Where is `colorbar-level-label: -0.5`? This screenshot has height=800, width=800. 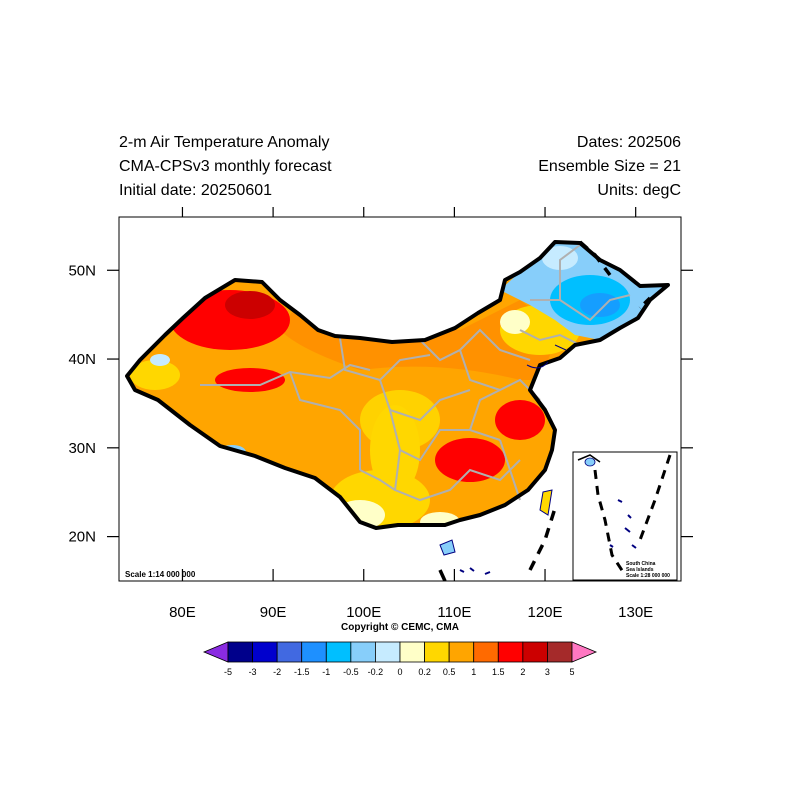
colorbar-level-label: -0.5 is located at coordinates (351, 672).